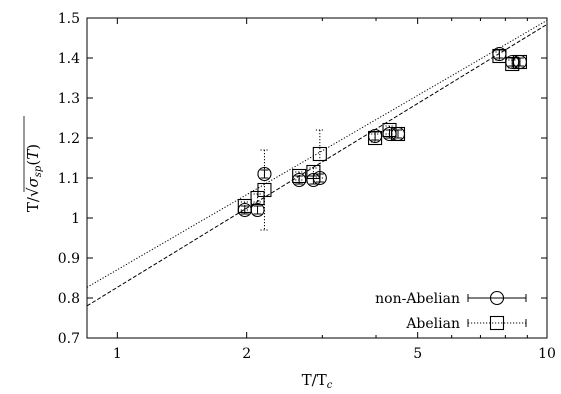  Describe the element at coordinates (417, 354) in the screenshot. I see `x-tick-label: 5` at that location.